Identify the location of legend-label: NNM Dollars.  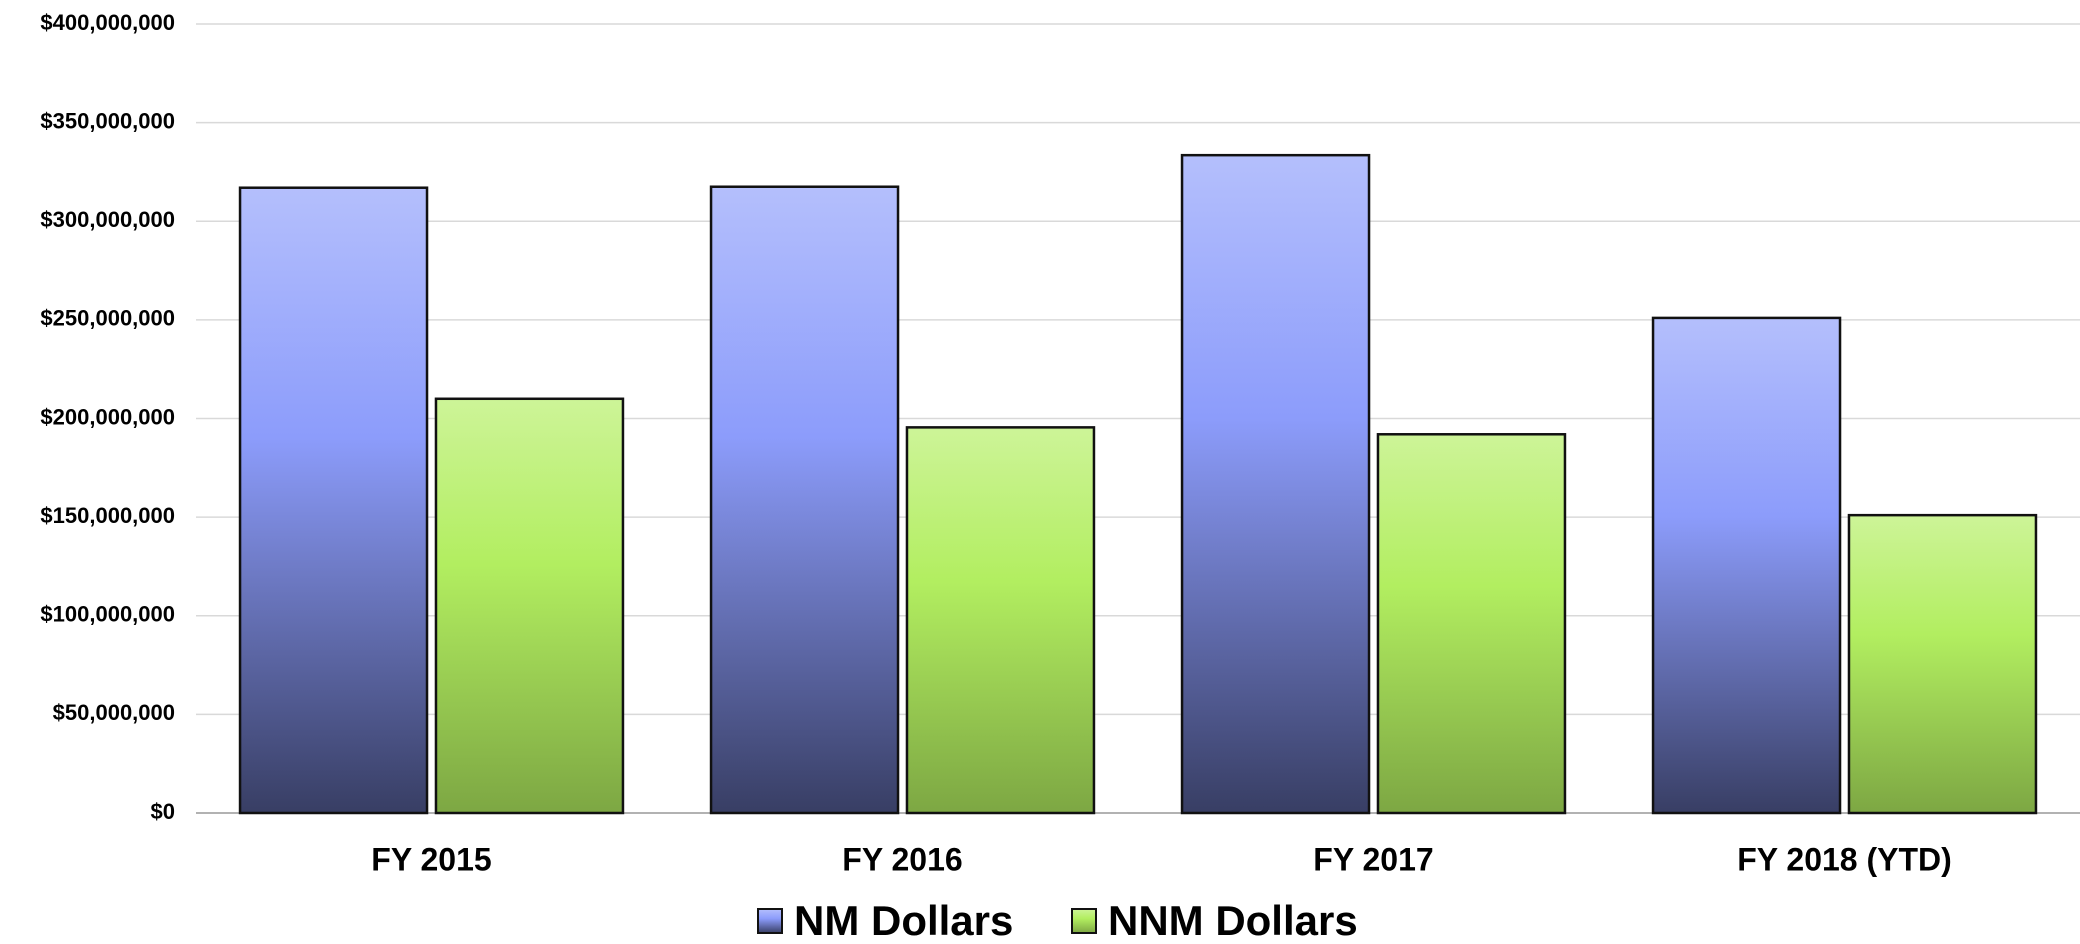
(1233, 920).